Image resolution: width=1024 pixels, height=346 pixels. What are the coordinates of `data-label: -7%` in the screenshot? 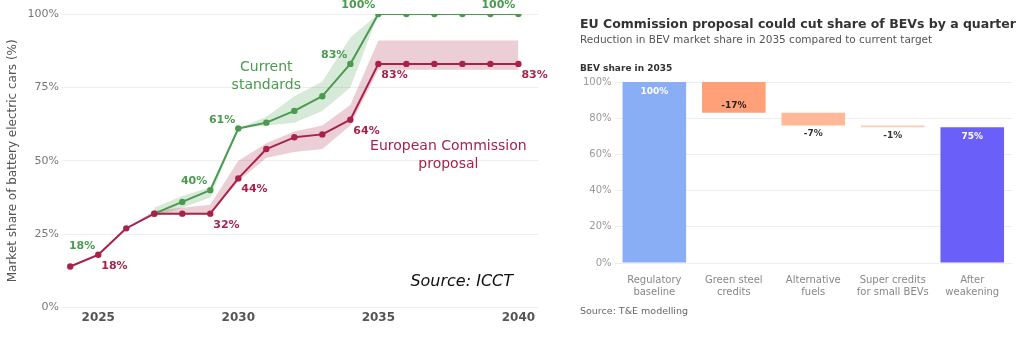 It's located at (813, 133).